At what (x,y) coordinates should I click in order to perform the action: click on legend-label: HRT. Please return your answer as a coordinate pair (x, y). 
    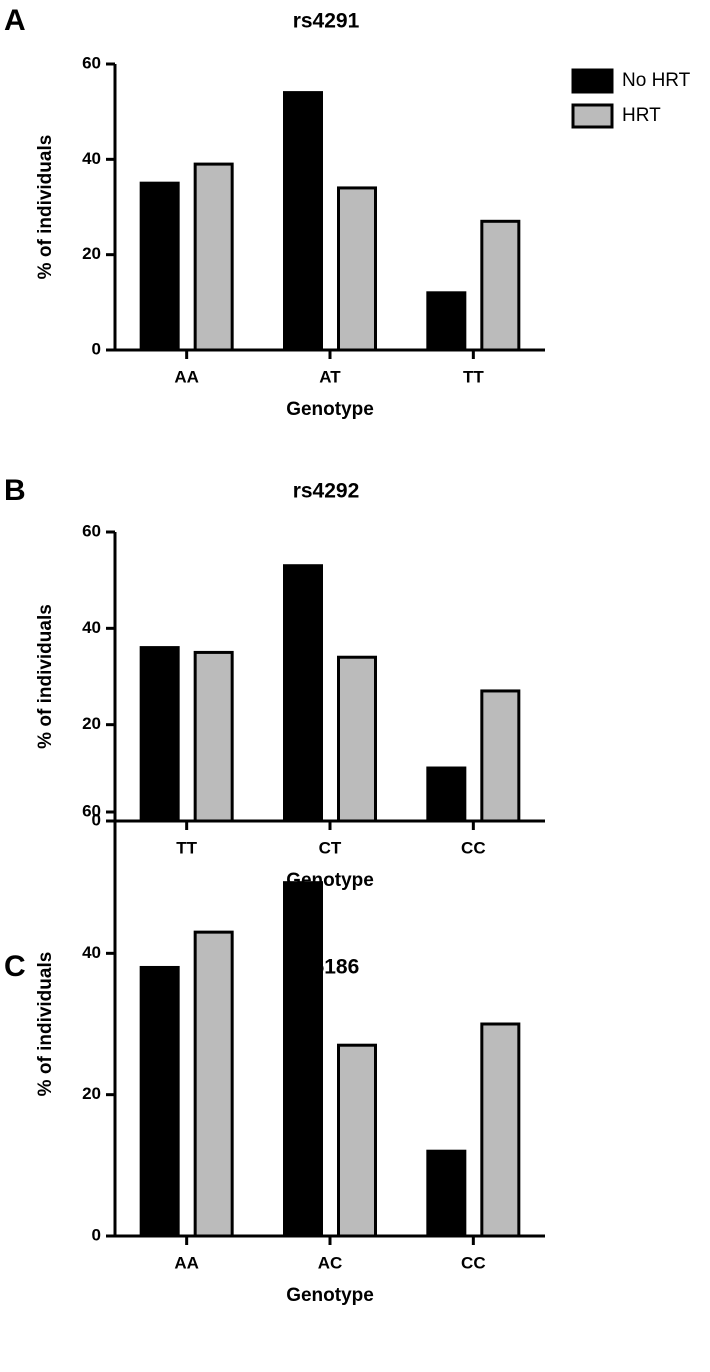
    Looking at the image, I should click on (641, 115).